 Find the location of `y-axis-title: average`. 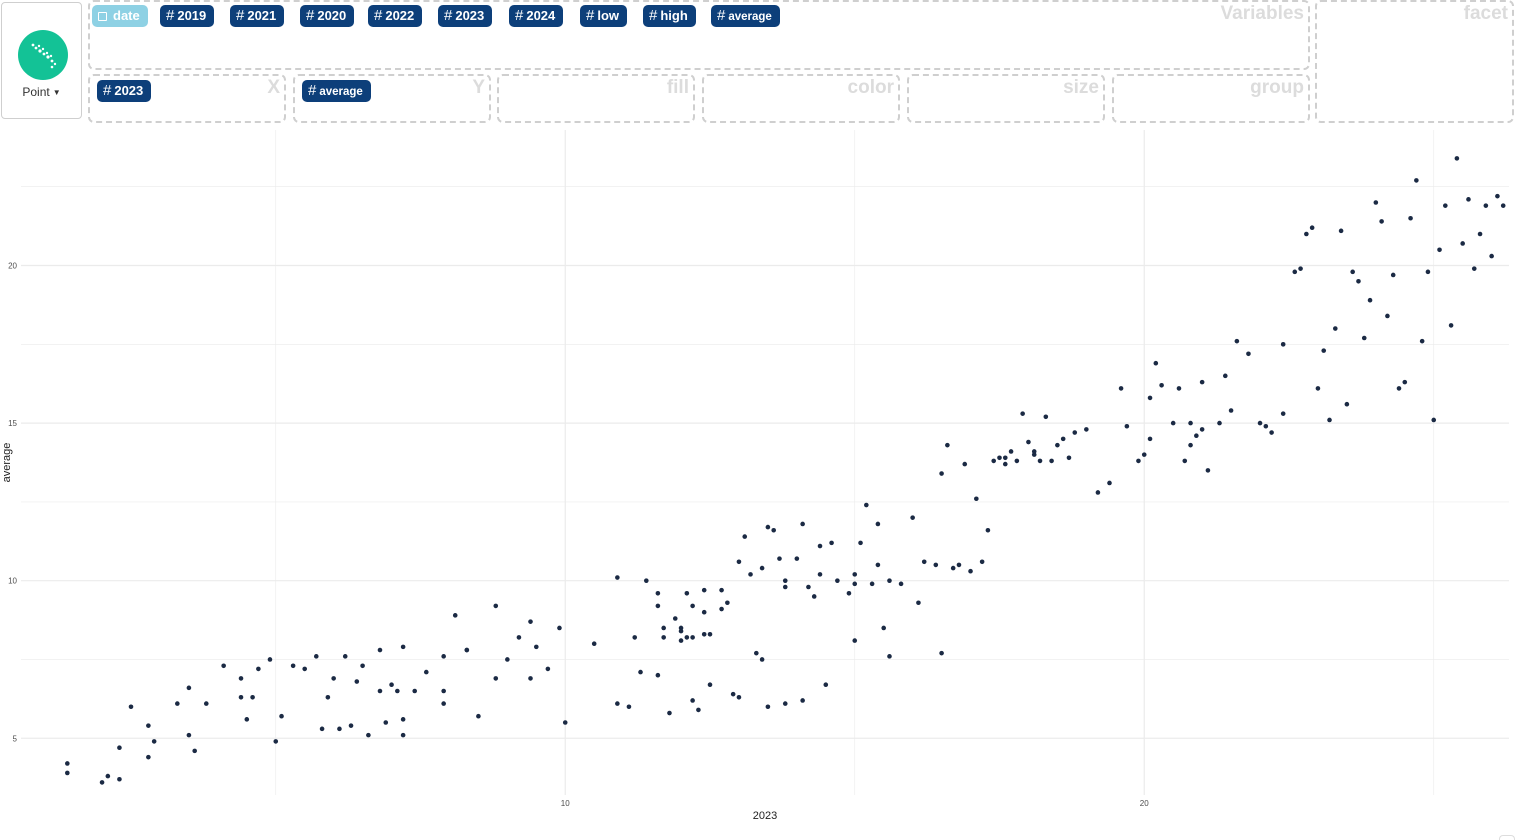

y-axis-title: average is located at coordinates (7, 463).